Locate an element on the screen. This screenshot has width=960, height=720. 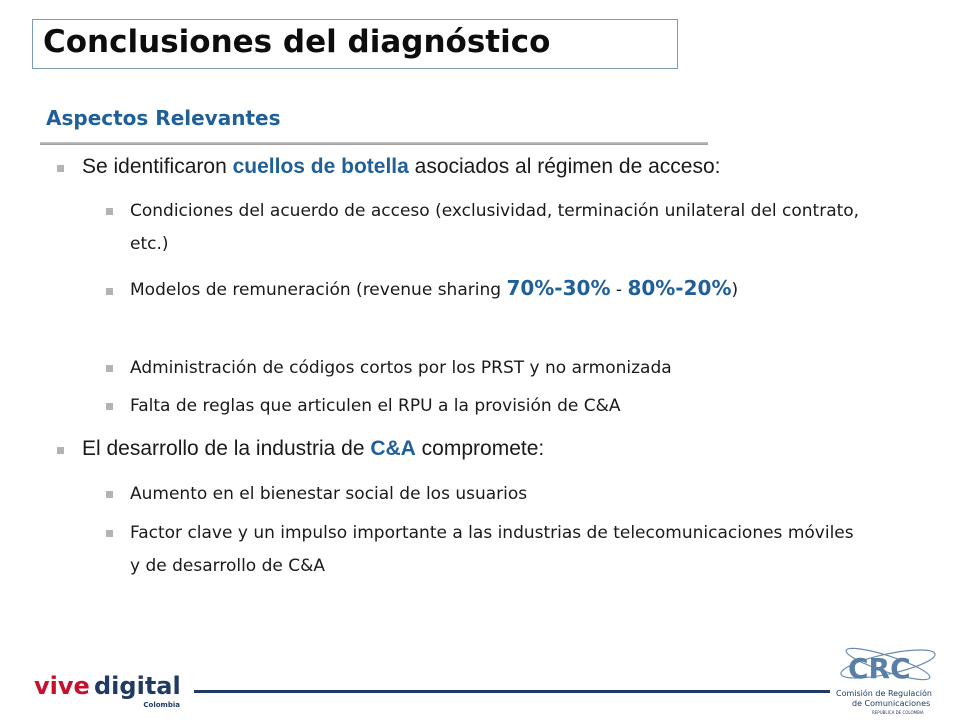
highlight-percentage: 80%-20% is located at coordinates (679, 288).